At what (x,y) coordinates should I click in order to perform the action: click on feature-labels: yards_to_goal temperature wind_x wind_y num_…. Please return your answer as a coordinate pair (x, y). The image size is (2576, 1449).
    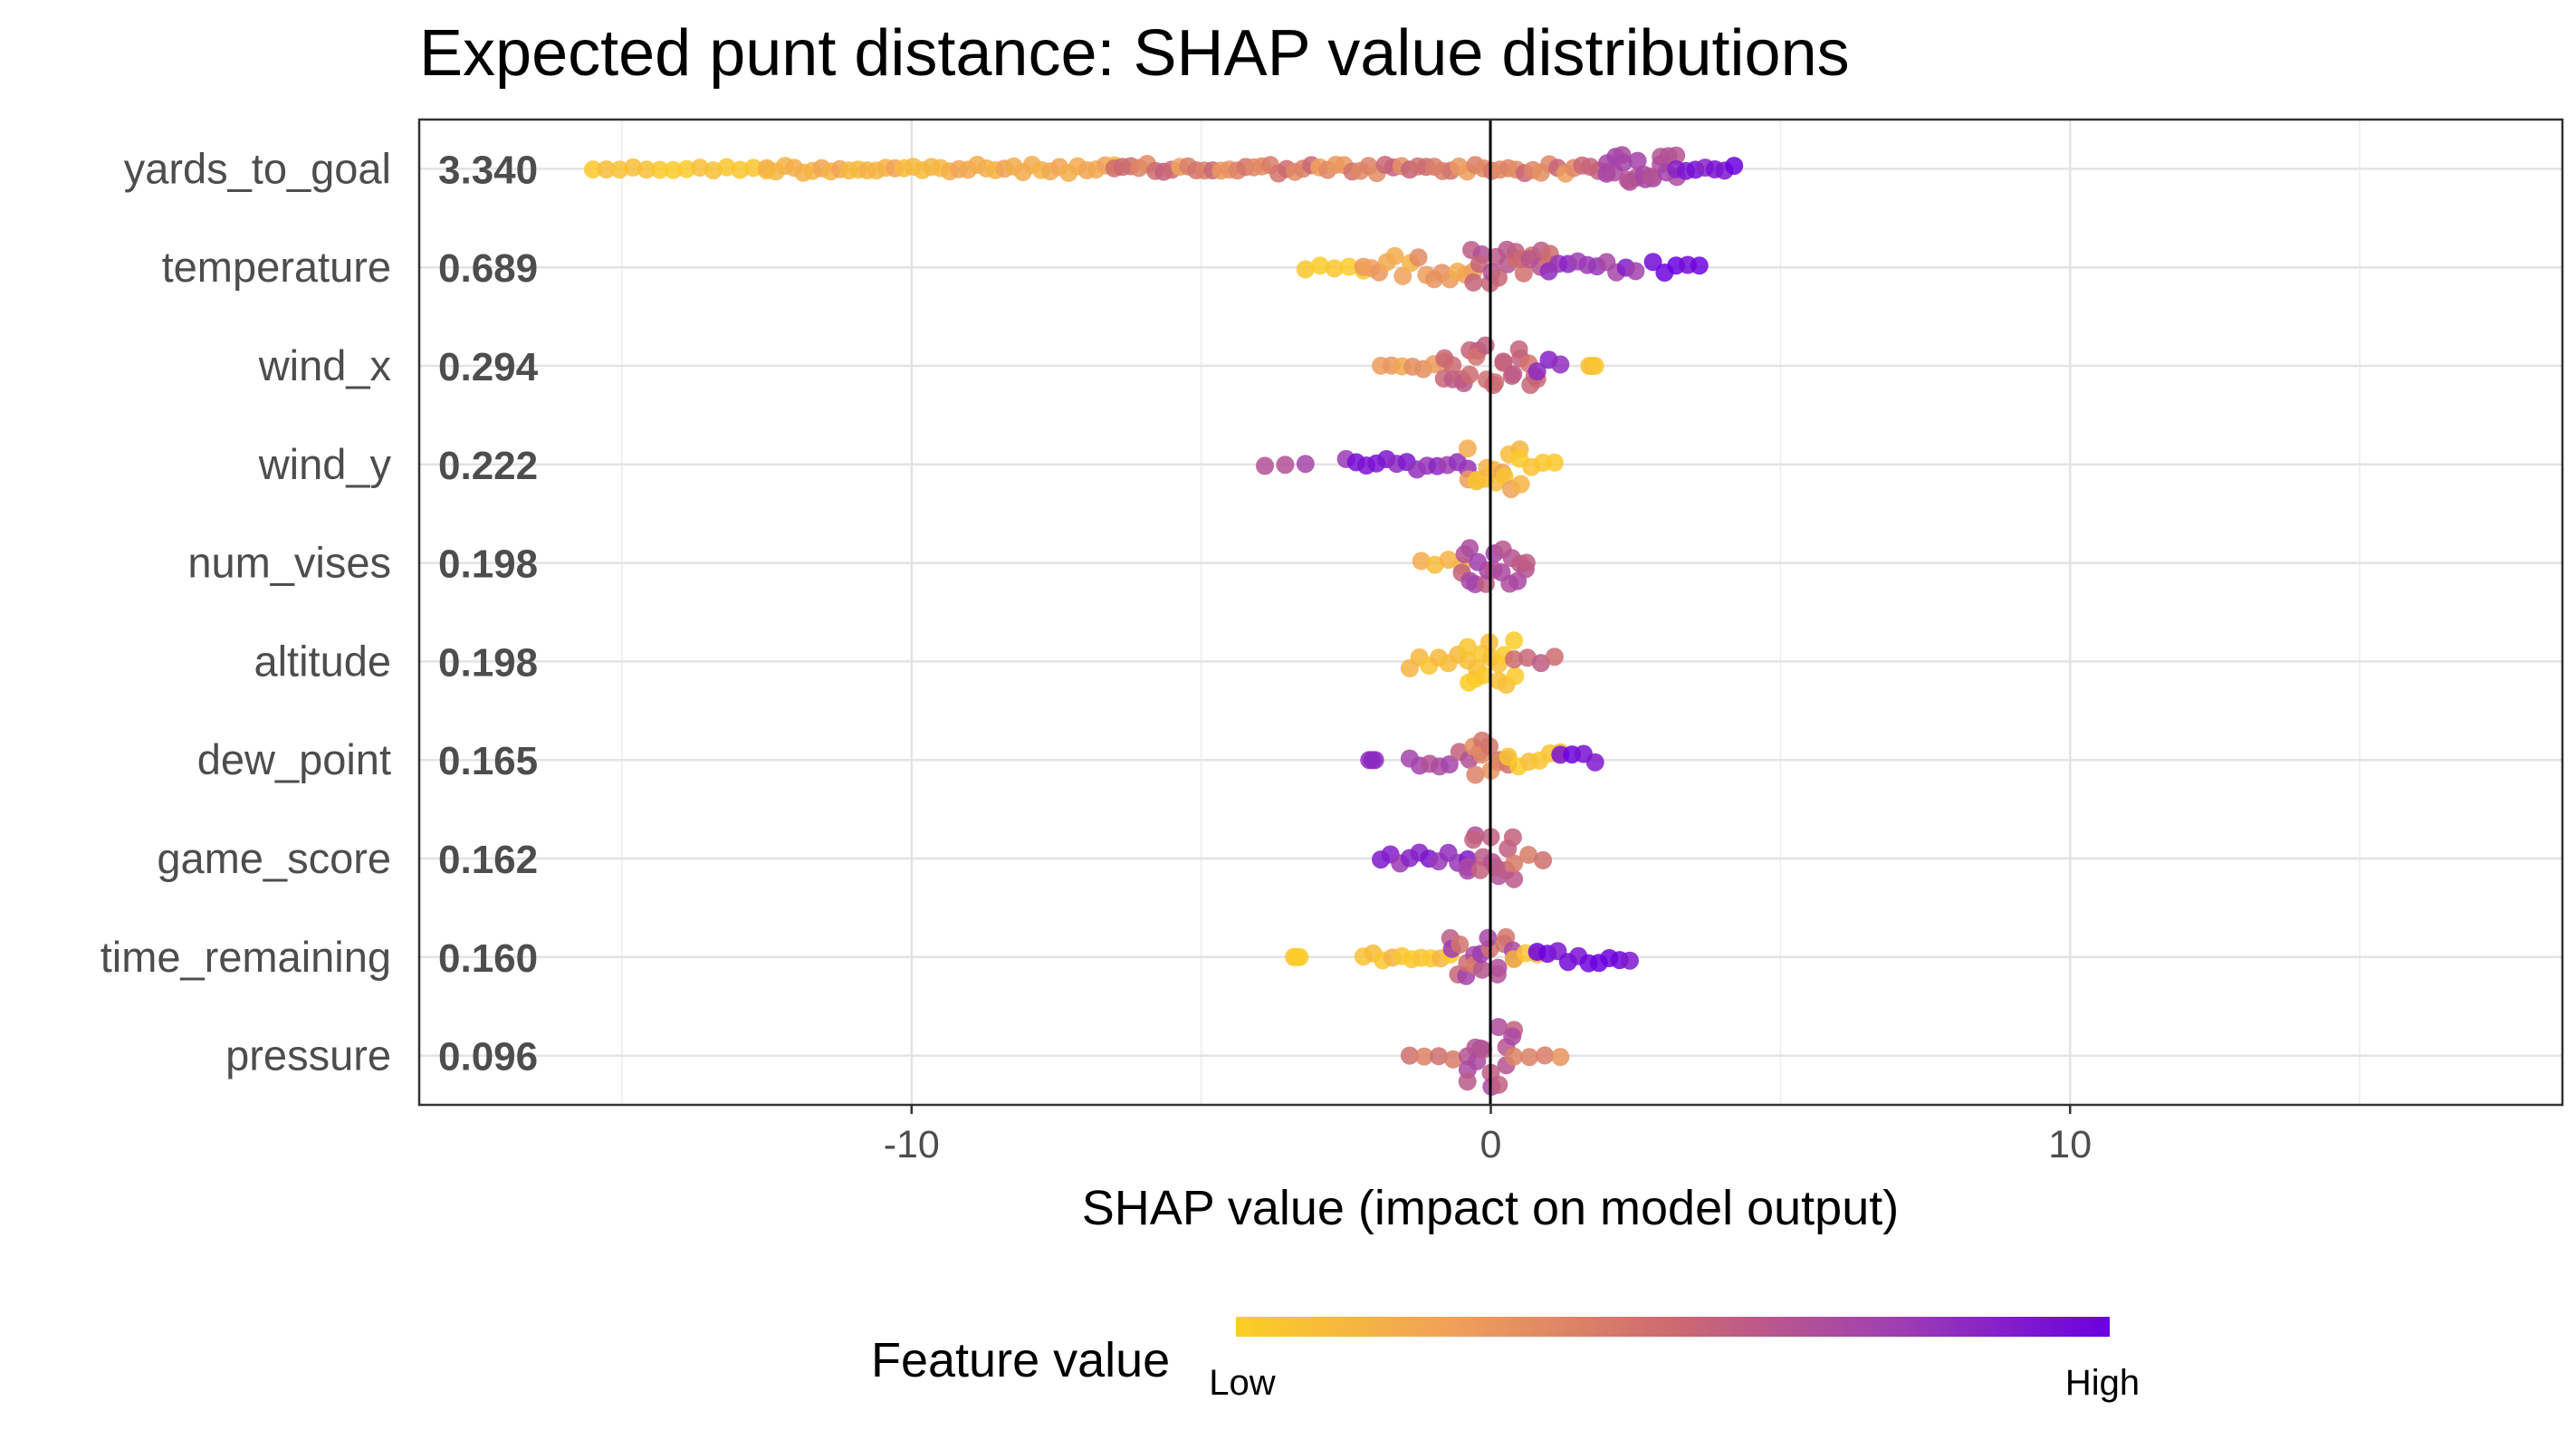
    Looking at the image, I should click on (246, 611).